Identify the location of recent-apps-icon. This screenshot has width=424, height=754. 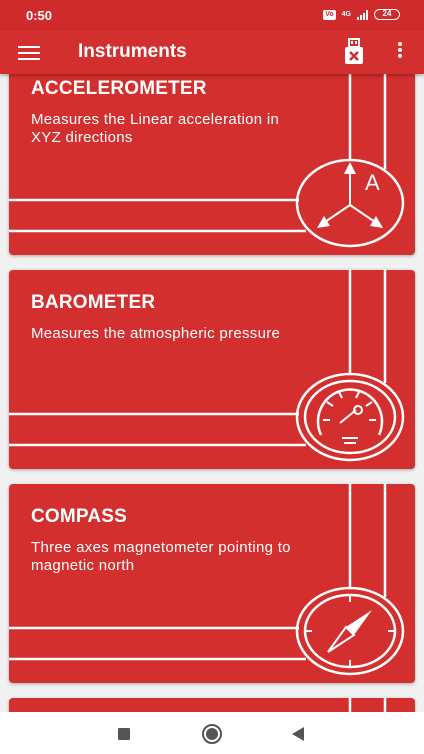
(124, 734).